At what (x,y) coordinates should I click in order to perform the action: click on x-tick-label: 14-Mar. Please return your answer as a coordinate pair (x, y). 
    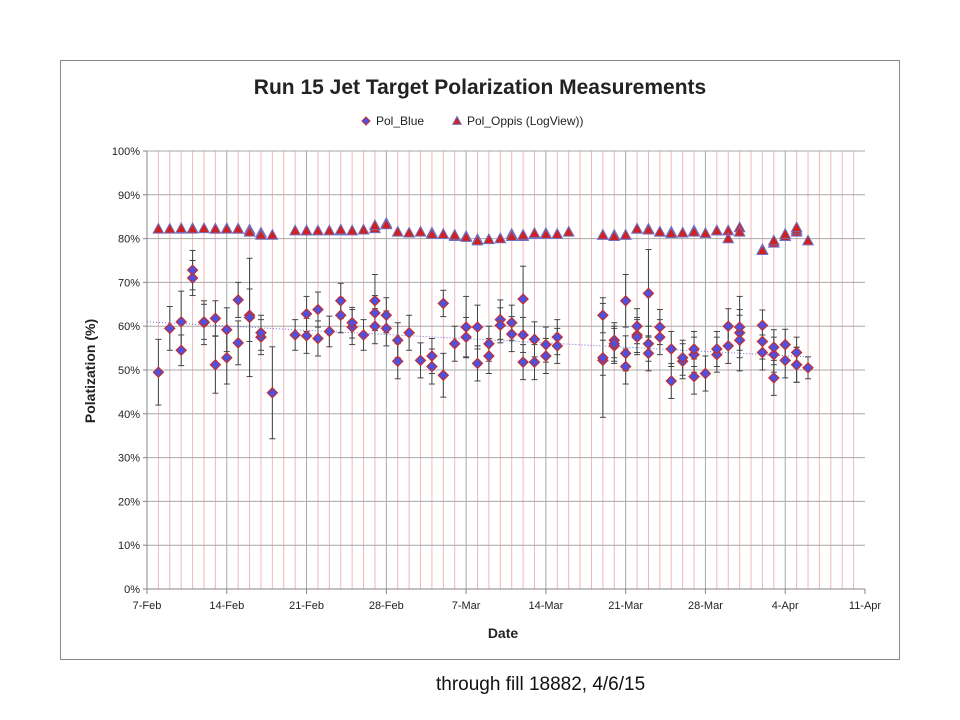
    Looking at the image, I should click on (545, 606).